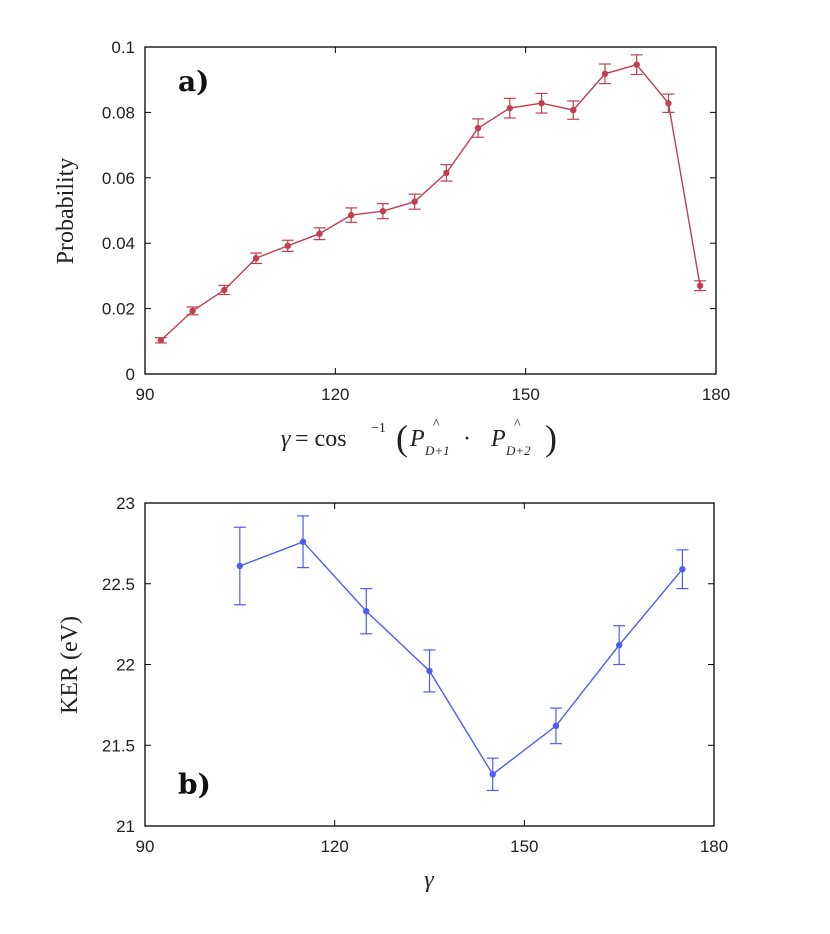 The height and width of the screenshot is (934, 830). Describe the element at coordinates (429, 880) in the screenshot. I see `panel-b-x-axis-title: γ` at that location.